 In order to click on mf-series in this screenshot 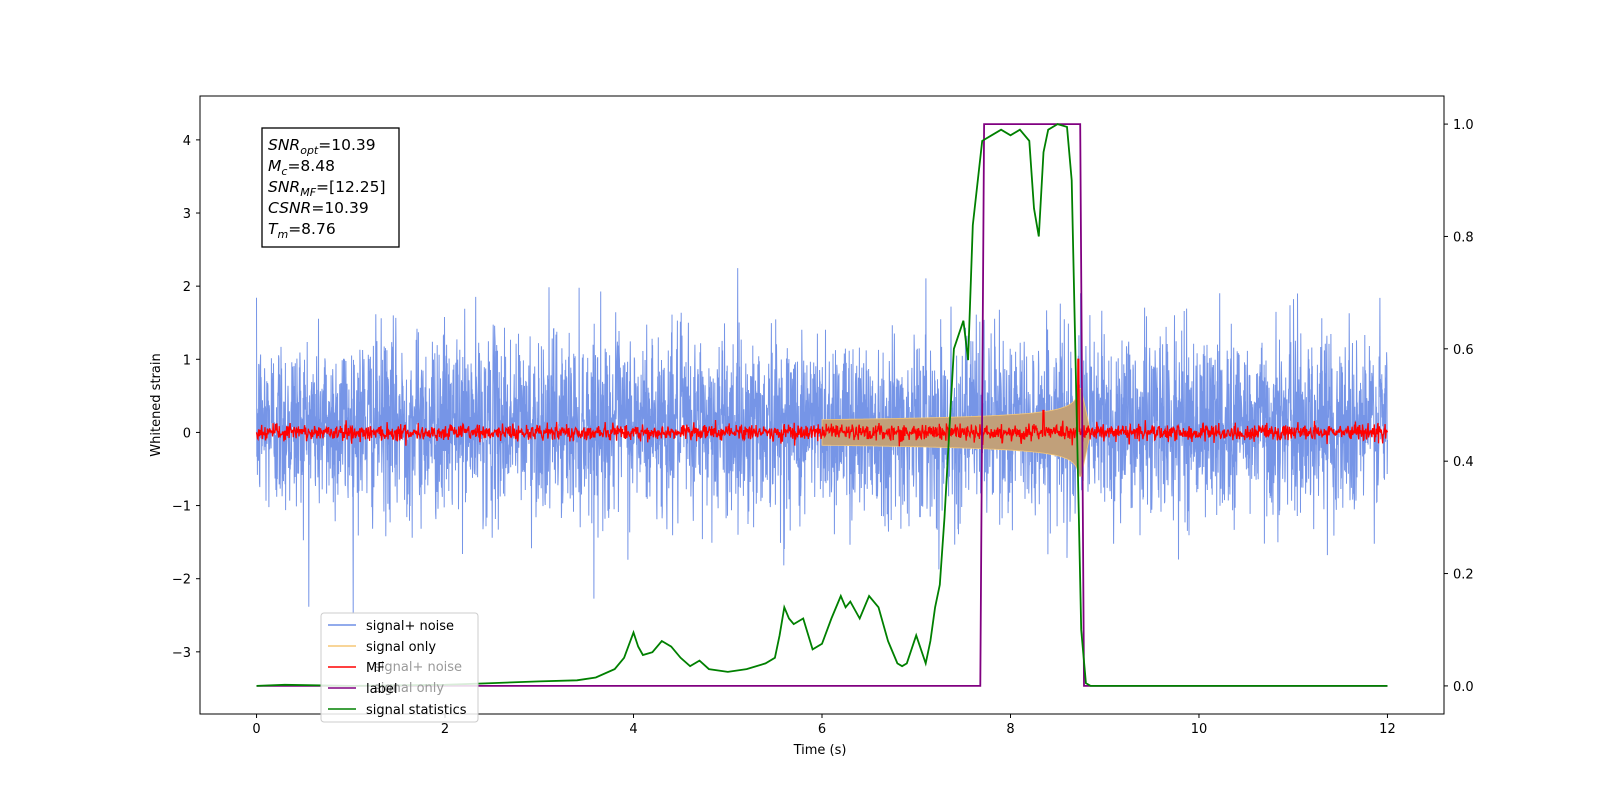, I will do `click(822, 402)`.